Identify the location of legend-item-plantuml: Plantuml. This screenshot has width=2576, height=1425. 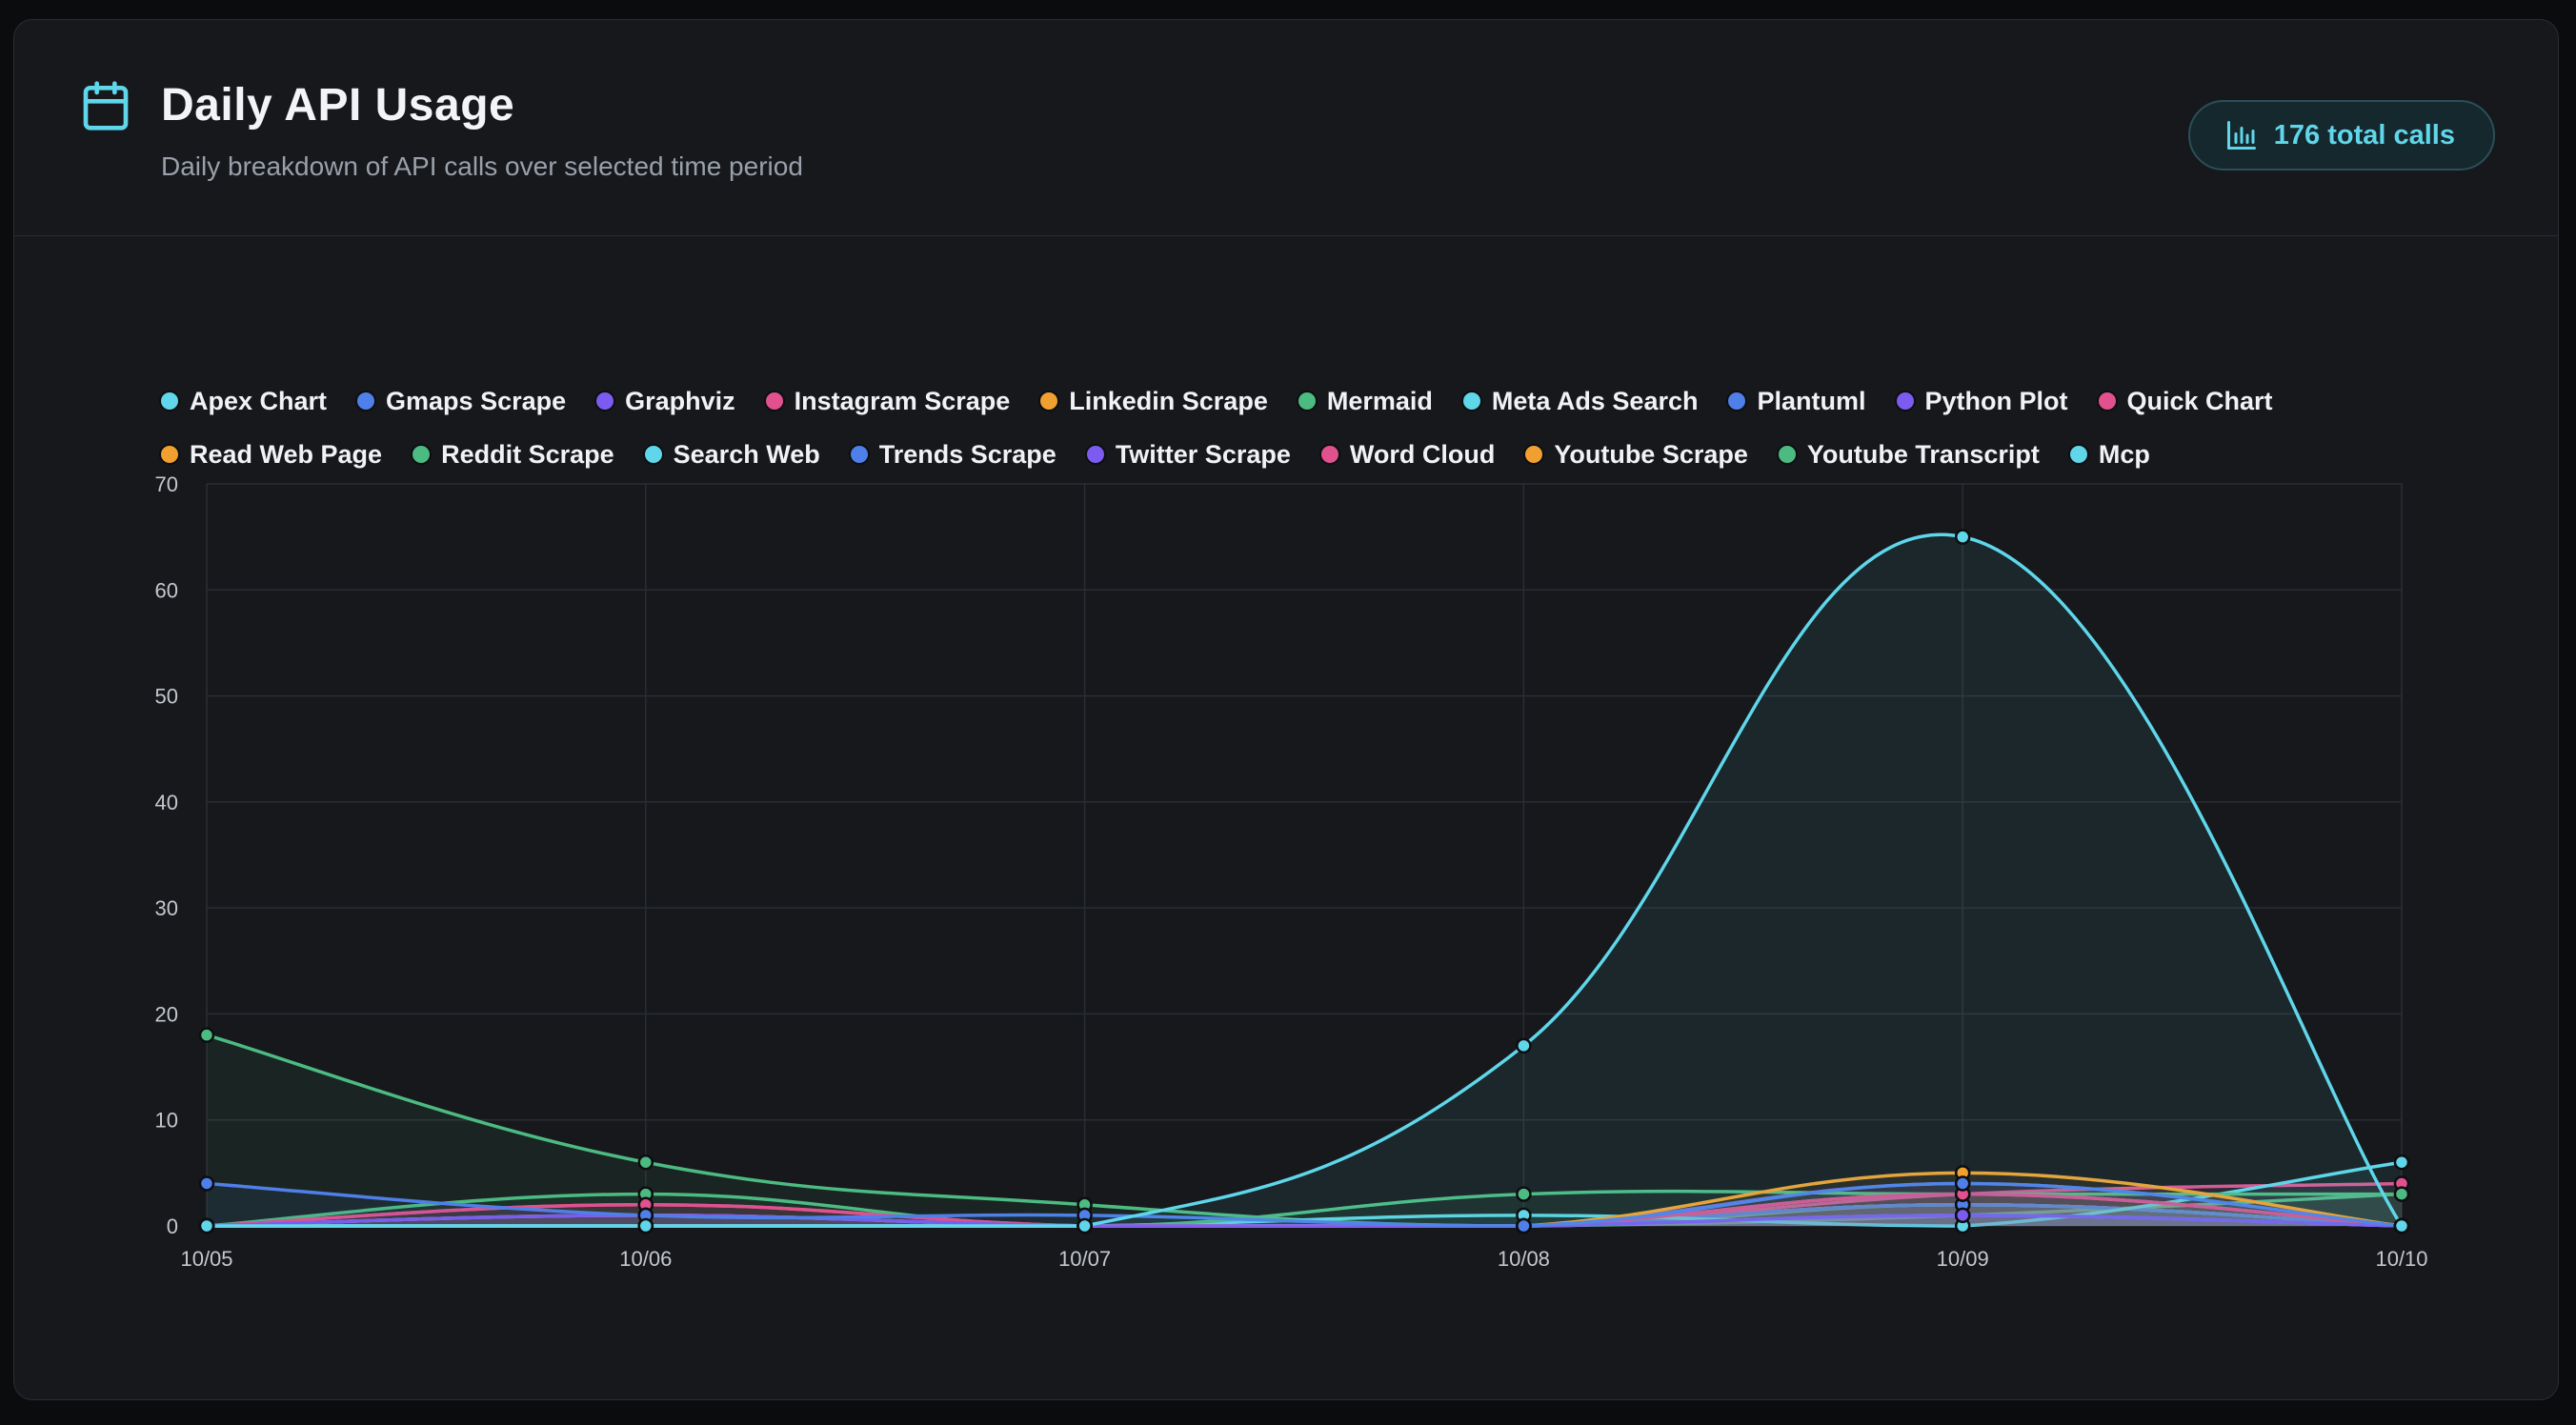
(1796, 401).